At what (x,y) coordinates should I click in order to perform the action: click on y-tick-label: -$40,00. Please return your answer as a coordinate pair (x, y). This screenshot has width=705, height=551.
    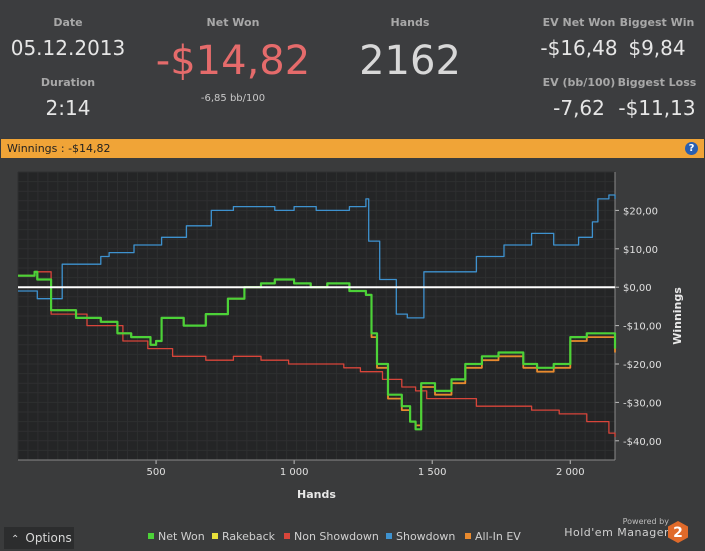
    Looking at the image, I should click on (642, 442).